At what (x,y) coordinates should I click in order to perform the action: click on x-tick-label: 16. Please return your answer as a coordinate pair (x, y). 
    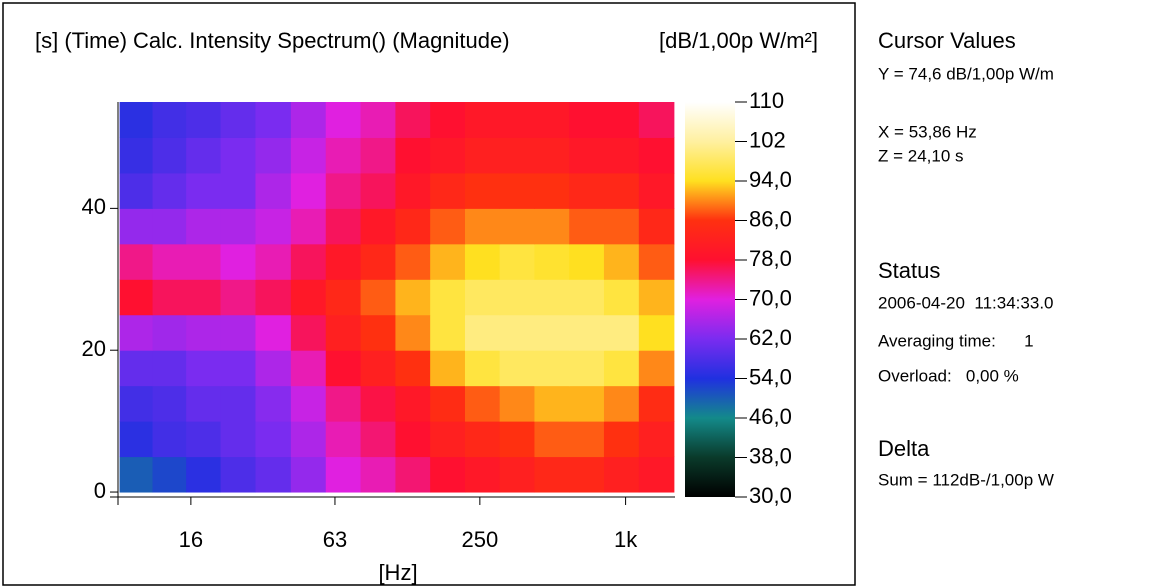
    Looking at the image, I should click on (191, 539).